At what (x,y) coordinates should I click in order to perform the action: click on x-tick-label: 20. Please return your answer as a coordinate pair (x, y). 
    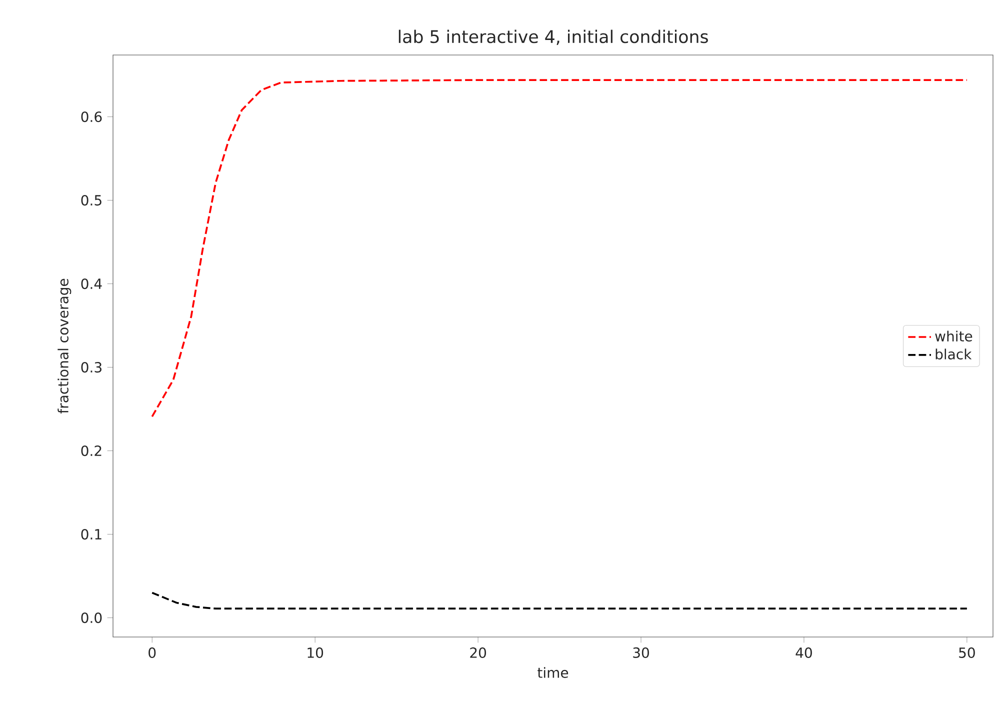
    Looking at the image, I should click on (478, 652).